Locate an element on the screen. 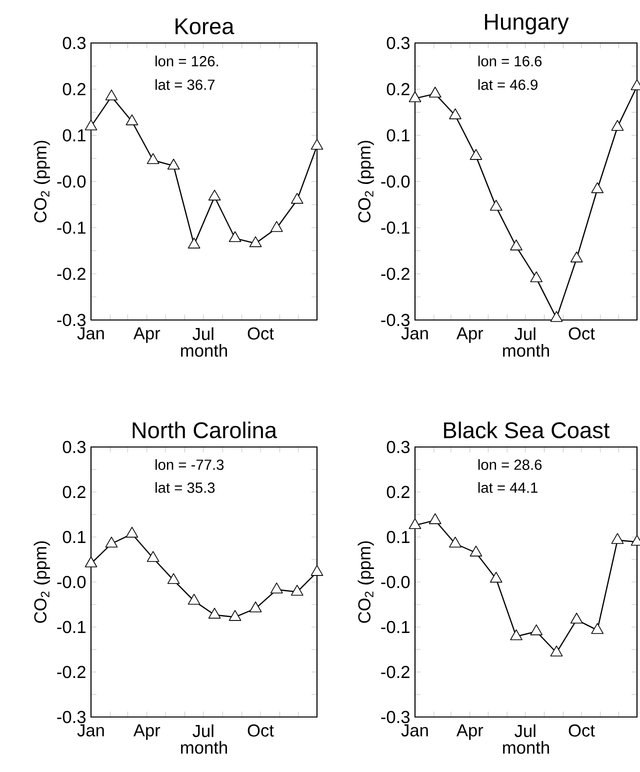  chart-title: Korea is located at coordinates (205, 26).